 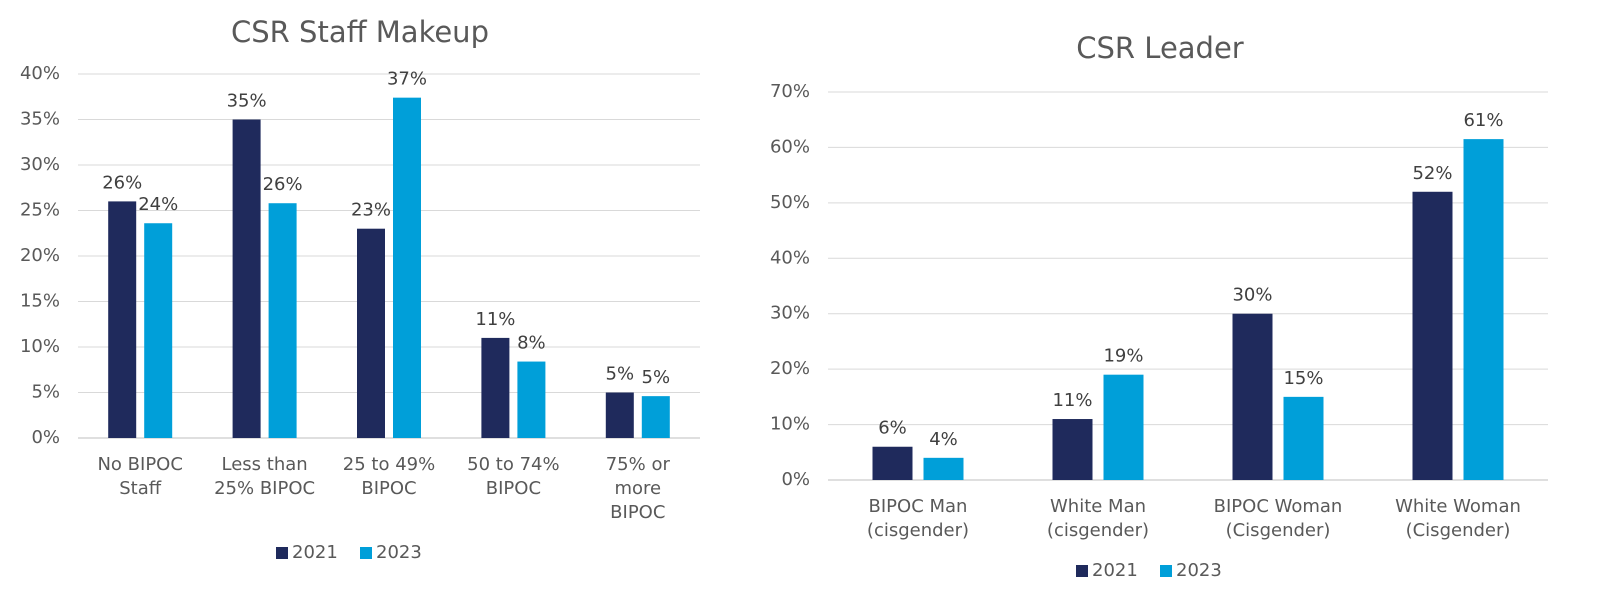 I want to click on y-tick-label: 25%, so click(x=40, y=210).